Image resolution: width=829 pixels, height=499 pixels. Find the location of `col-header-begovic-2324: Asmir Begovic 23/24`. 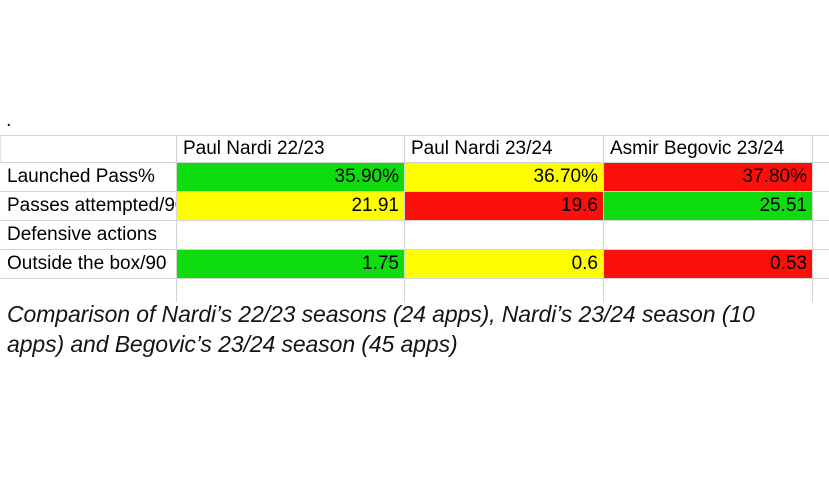

col-header-begovic-2324: Asmir Begovic 23/24 is located at coordinates (707, 149).